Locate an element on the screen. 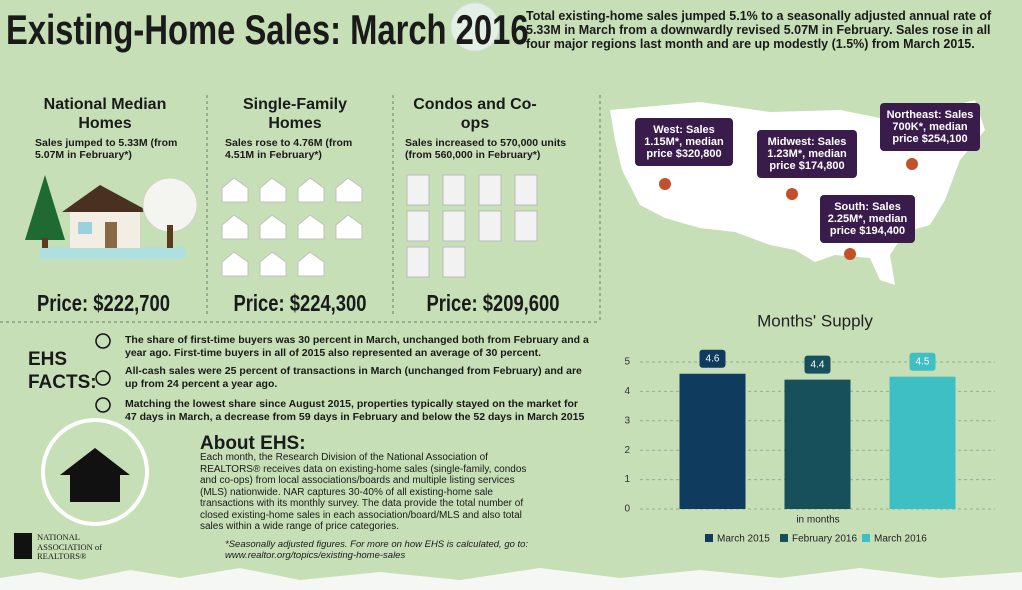 The image size is (1022, 590). logo-line: ASSOCIATION of is located at coordinates (69, 546).